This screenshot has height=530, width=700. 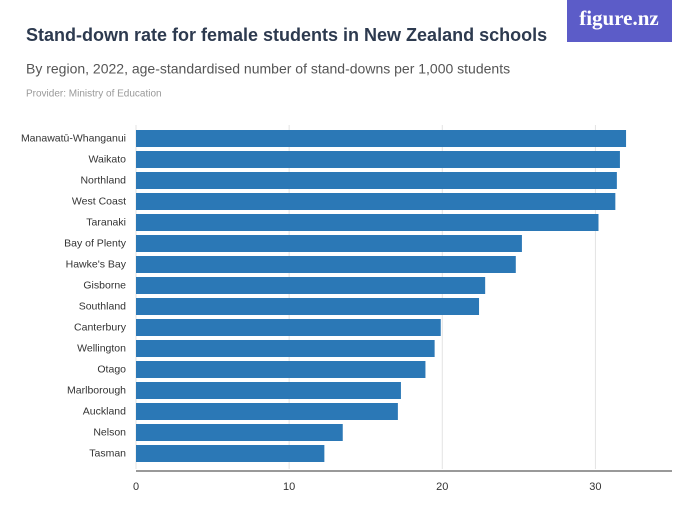 What do you see at coordinates (100, 327) in the screenshot?
I see `y-tick-label: Canterbury` at bounding box center [100, 327].